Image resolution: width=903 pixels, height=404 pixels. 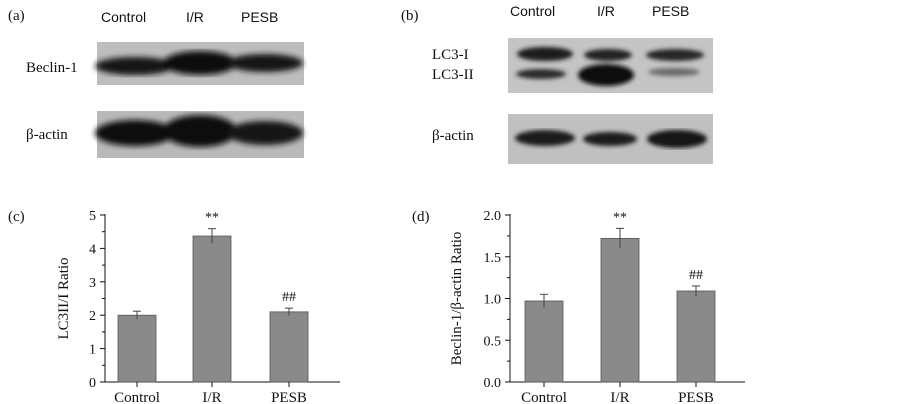 What do you see at coordinates (195, 17) in the screenshot?
I see `blot-a-lane-ir: I/R` at bounding box center [195, 17].